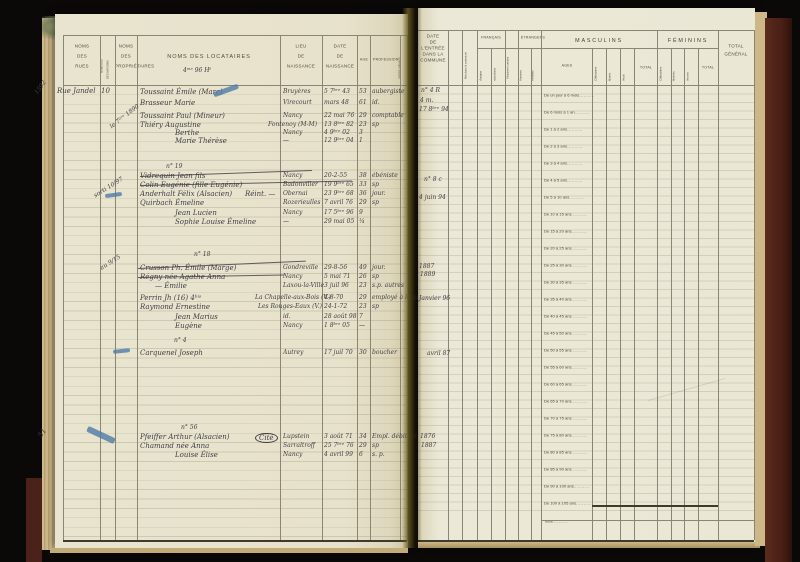  What do you see at coordinates (568, 197) in the screenshot?
I see `age-bracket-row: De 5 à 10 ans` at bounding box center [568, 197].